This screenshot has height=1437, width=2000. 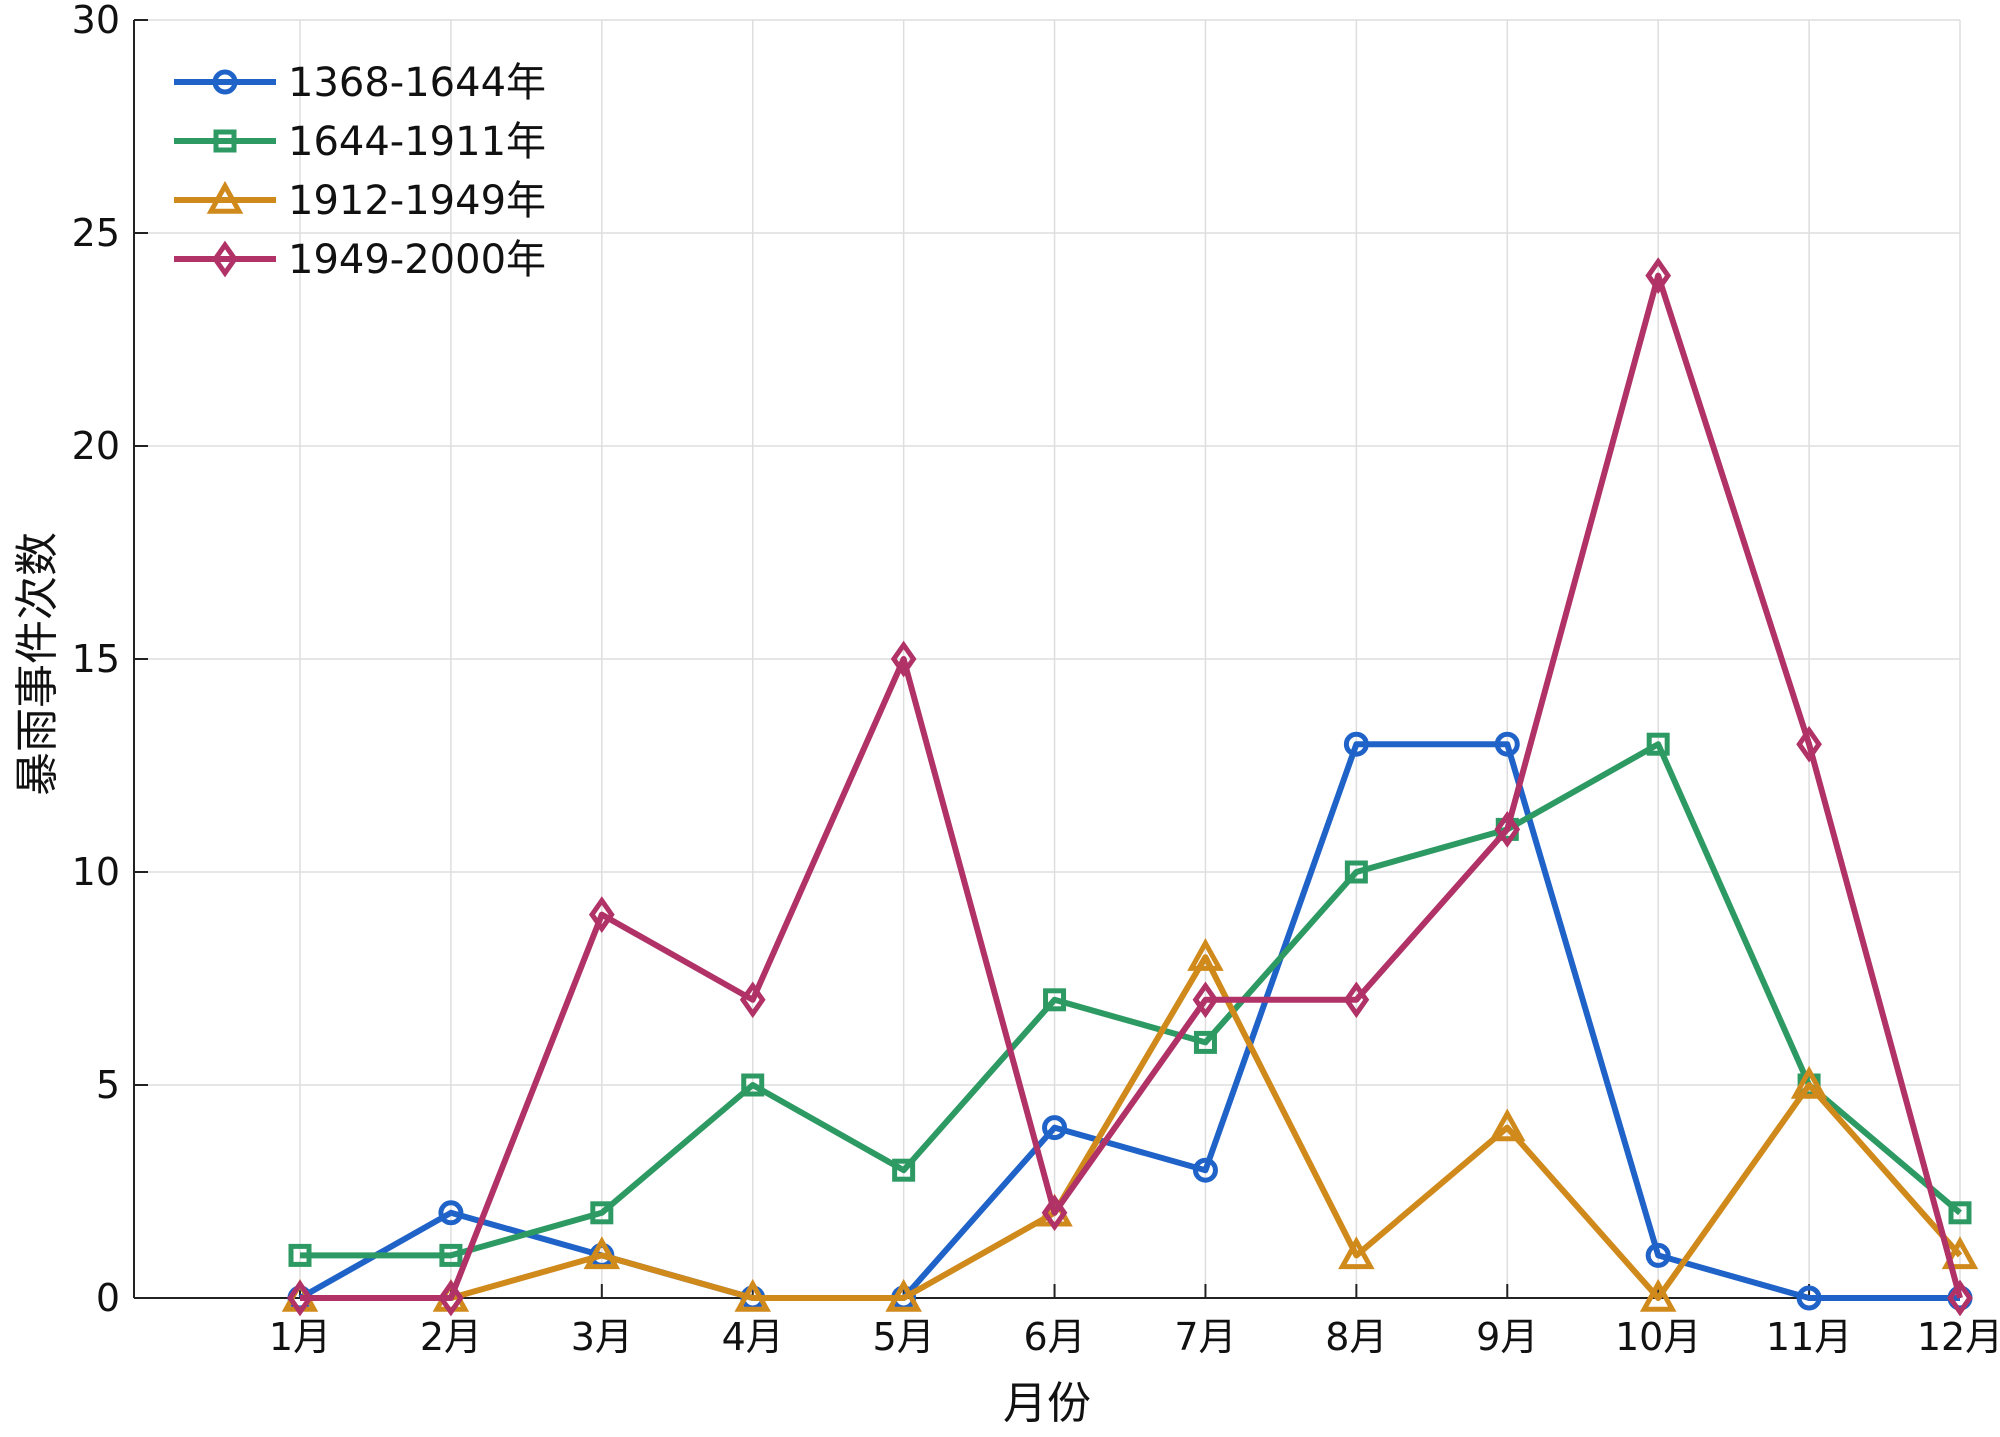 What do you see at coordinates (360, 171) in the screenshot?
I see `legend: 1368-1644年 1644-1911年 1912-1949年 1949-2000年` at bounding box center [360, 171].